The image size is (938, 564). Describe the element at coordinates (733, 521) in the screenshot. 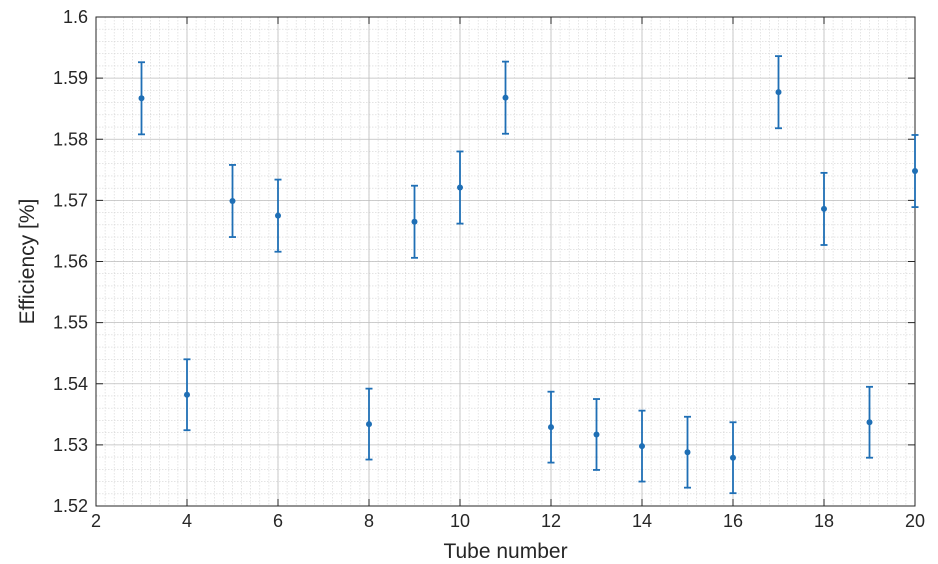

I see `x-tick-label: 16` at that location.